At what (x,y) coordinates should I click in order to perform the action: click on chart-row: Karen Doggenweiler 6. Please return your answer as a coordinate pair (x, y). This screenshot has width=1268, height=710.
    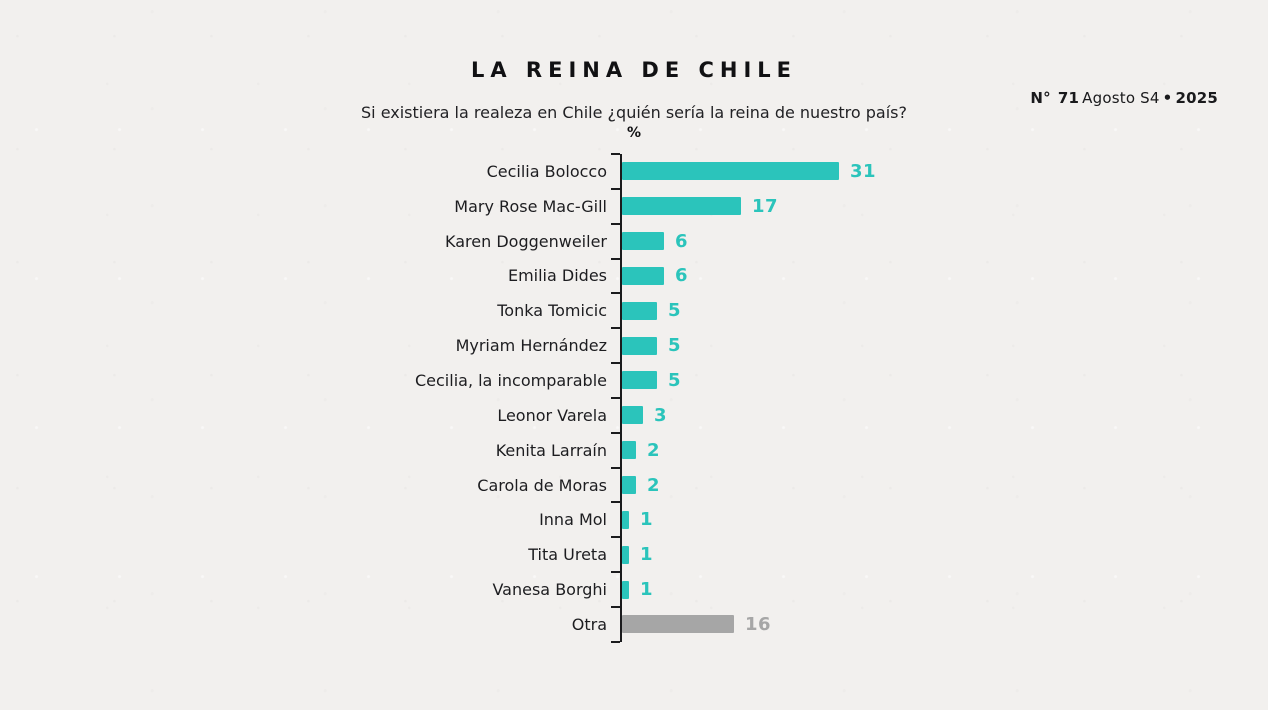
    Looking at the image, I should click on (856, 240).